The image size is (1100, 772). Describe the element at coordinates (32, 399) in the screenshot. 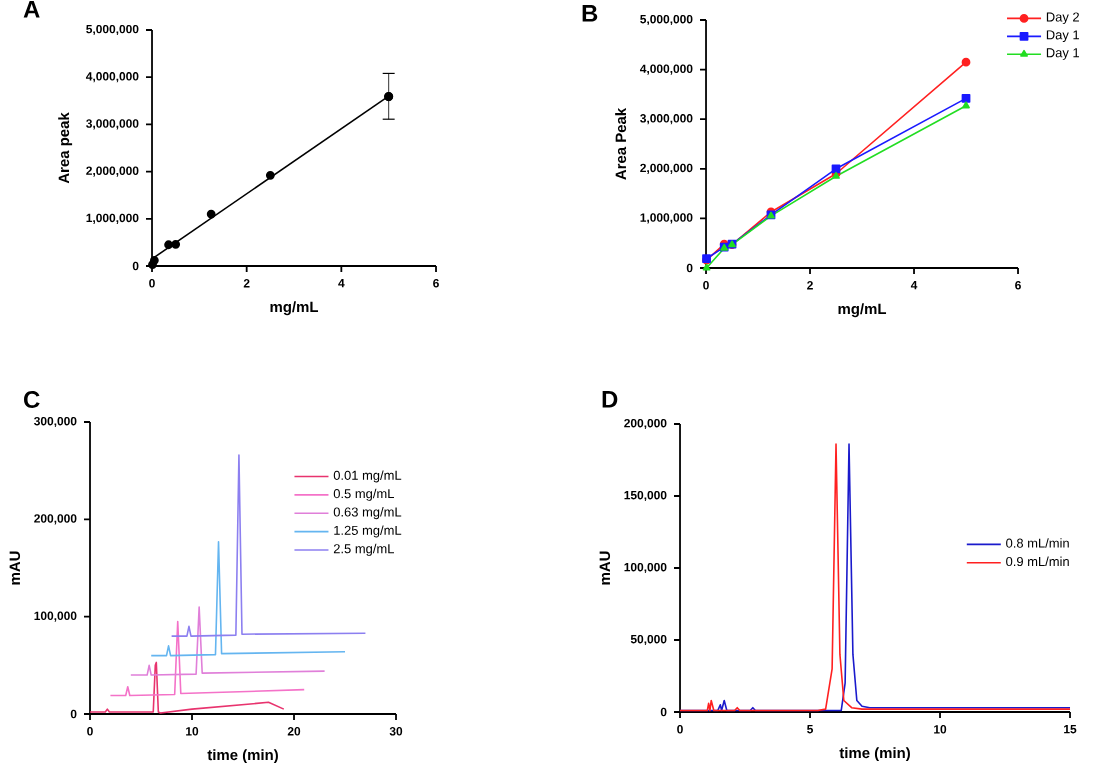

I see `chart-title: C` at that location.